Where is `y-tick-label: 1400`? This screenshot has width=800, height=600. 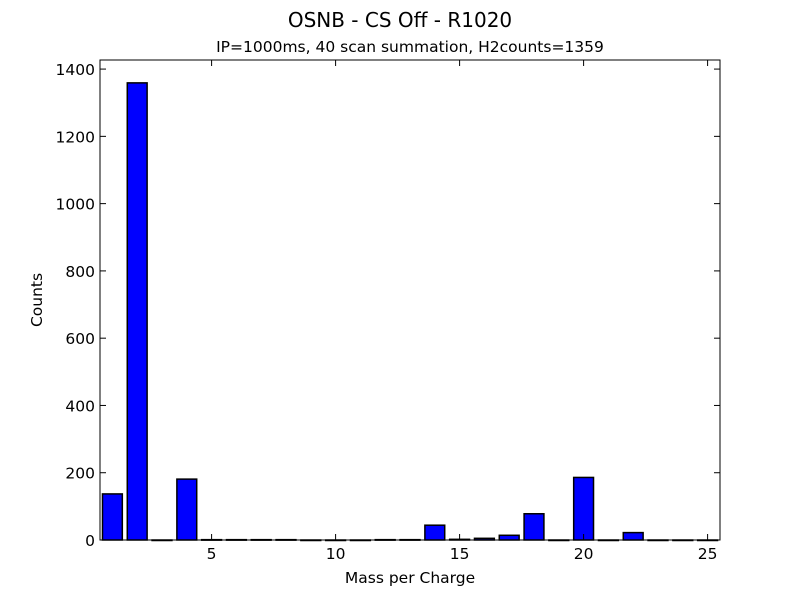
y-tick-label: 1400 is located at coordinates (75, 70).